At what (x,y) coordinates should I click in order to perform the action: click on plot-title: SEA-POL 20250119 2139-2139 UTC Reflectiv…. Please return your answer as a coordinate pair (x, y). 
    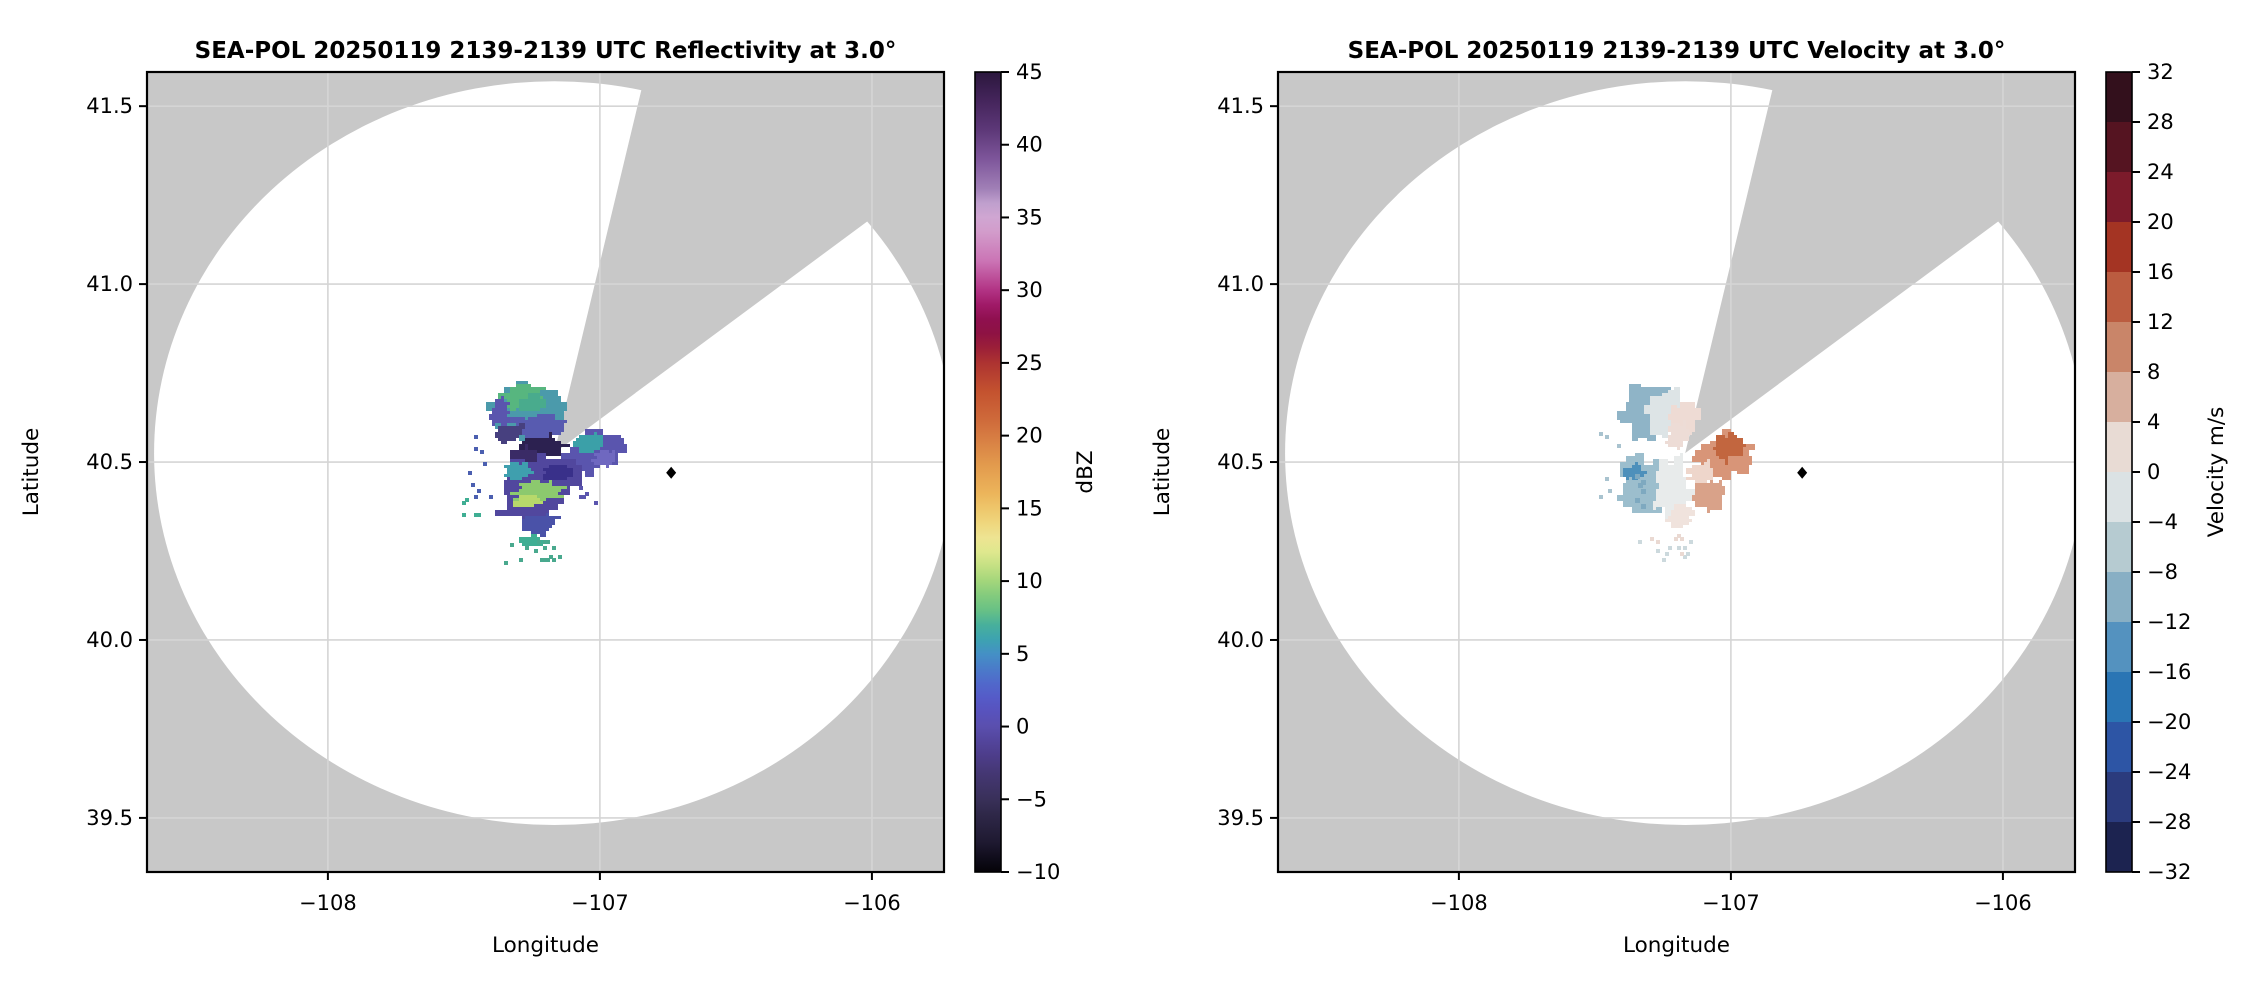
    Looking at the image, I should click on (546, 51).